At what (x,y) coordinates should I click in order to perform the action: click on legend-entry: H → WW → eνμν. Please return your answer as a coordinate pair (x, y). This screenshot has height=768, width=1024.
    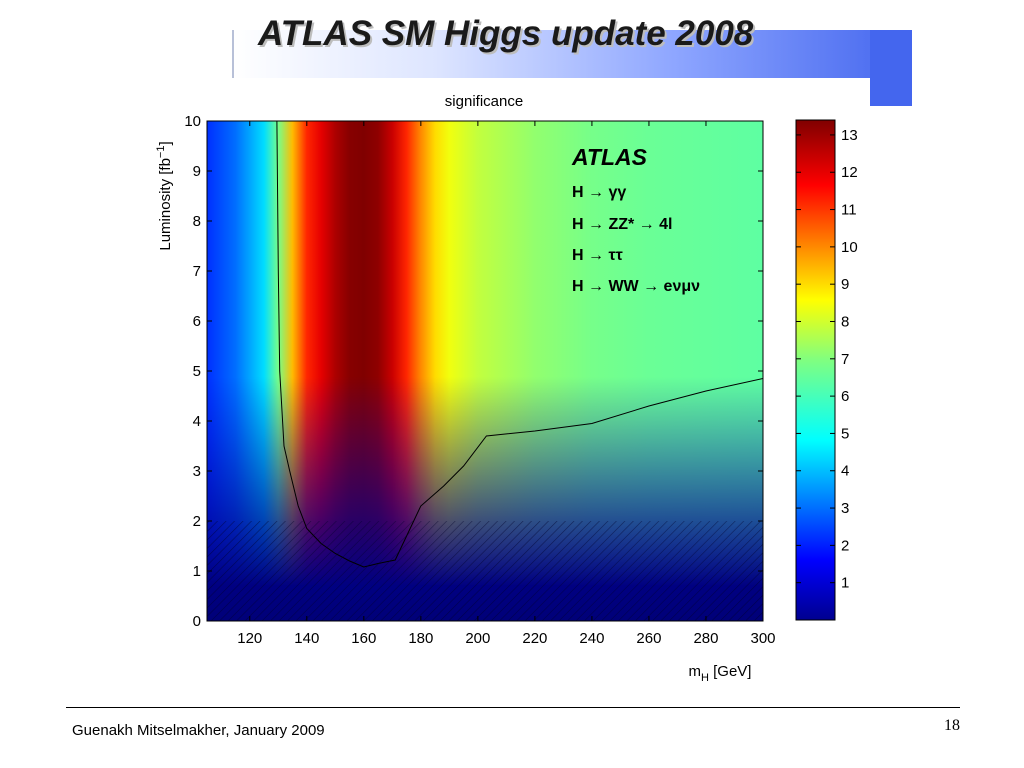
    Looking at the image, I should click on (636, 286).